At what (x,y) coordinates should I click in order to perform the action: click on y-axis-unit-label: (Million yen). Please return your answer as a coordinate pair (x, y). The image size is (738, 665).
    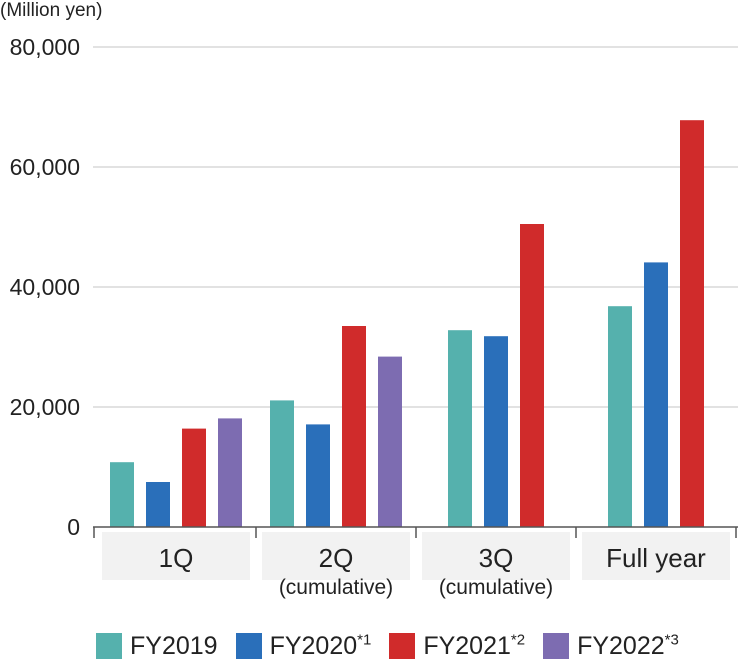
    Looking at the image, I should click on (51, 10).